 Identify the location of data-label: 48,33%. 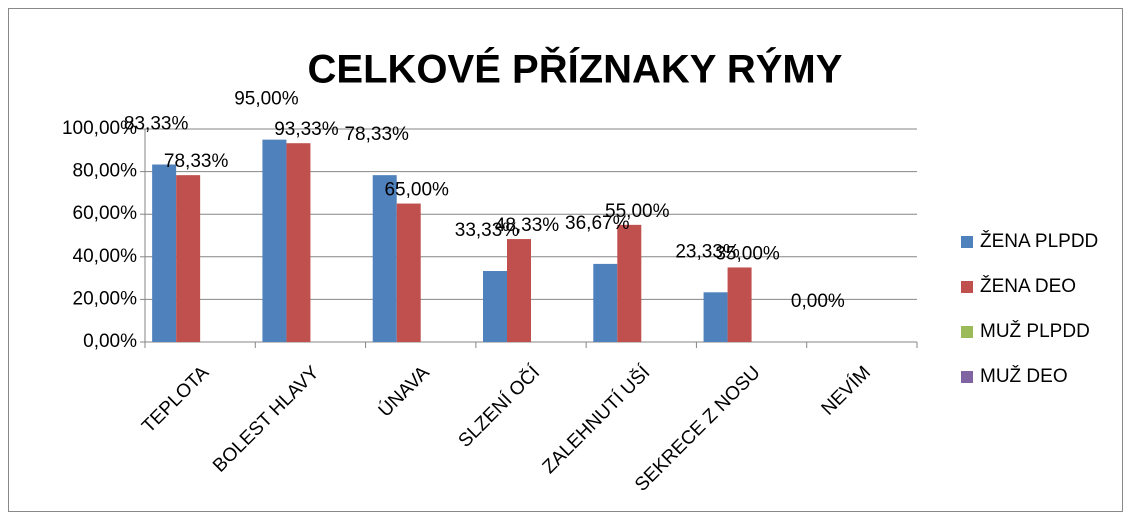
(527, 225).